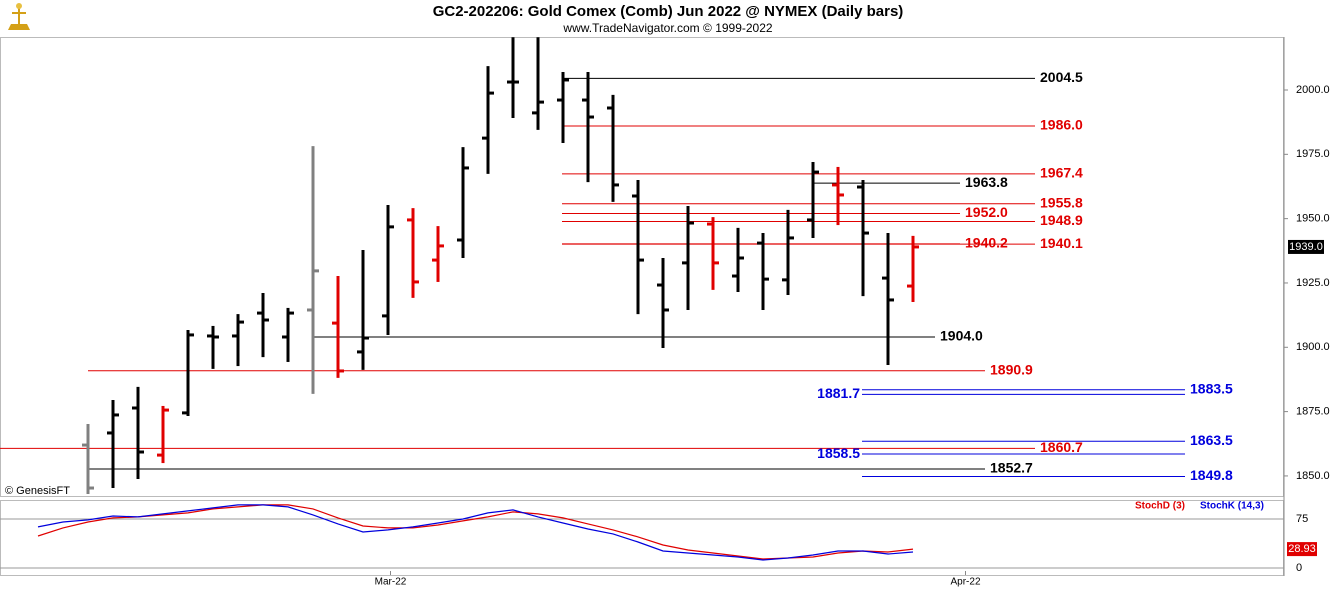 The image size is (1336, 591). I want to click on level-label: 1883.5, so click(1211, 388).